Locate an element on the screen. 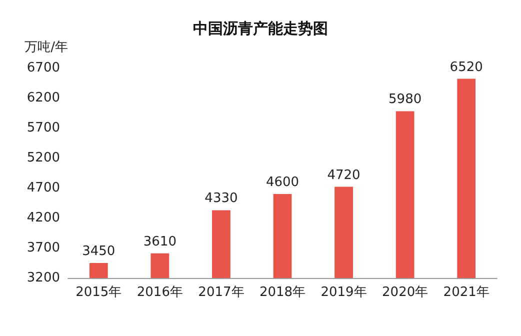  data-label: 3450 is located at coordinates (99, 251).